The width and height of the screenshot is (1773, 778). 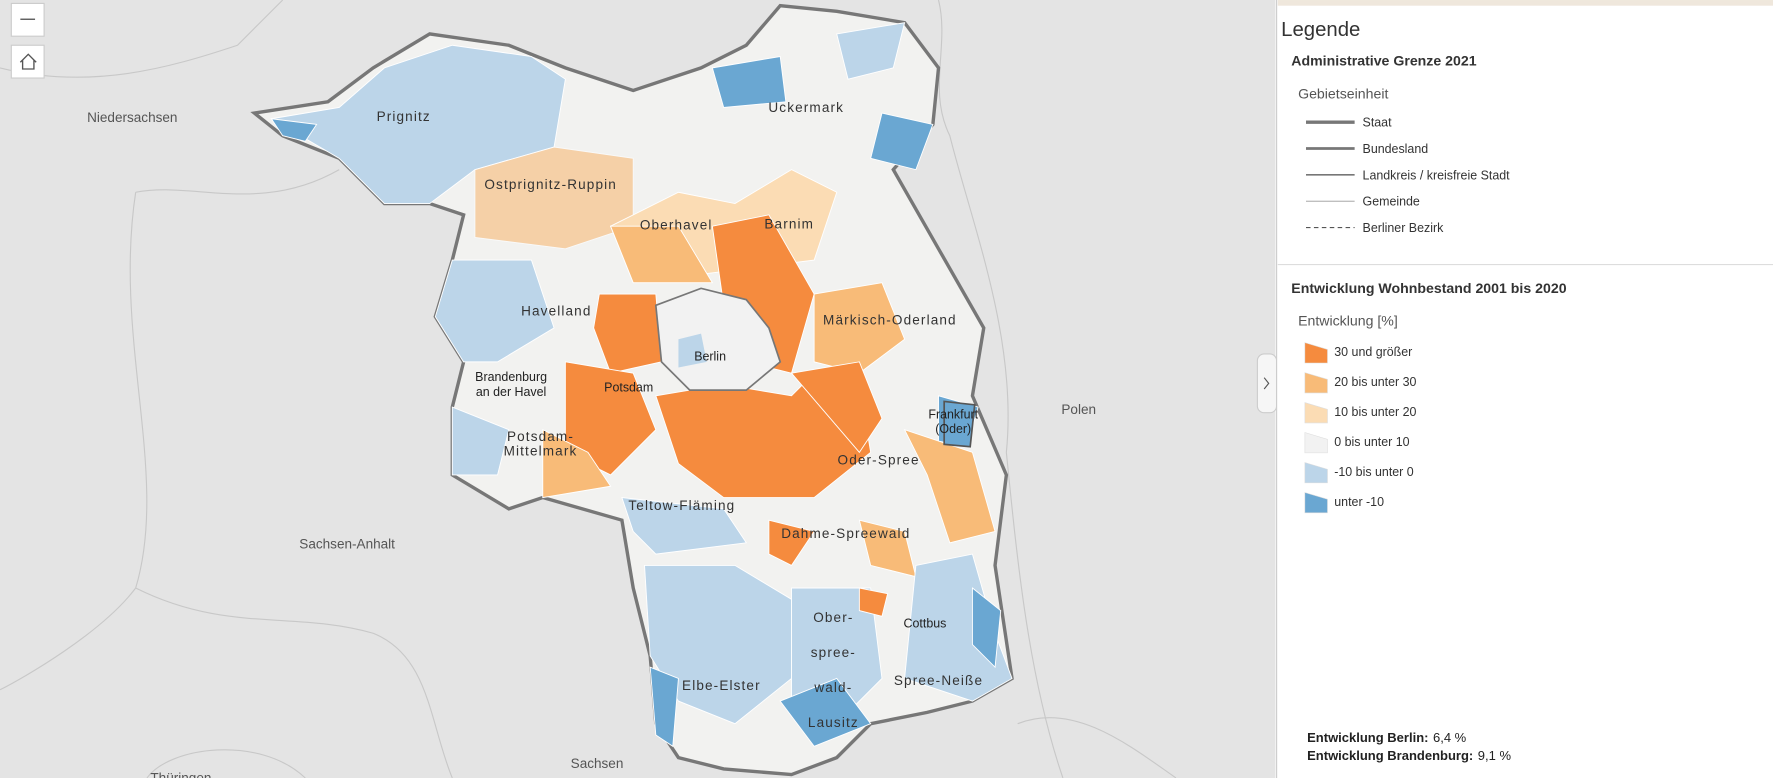 What do you see at coordinates (925, 624) in the screenshot?
I see `district-label: Cottbus` at bounding box center [925, 624].